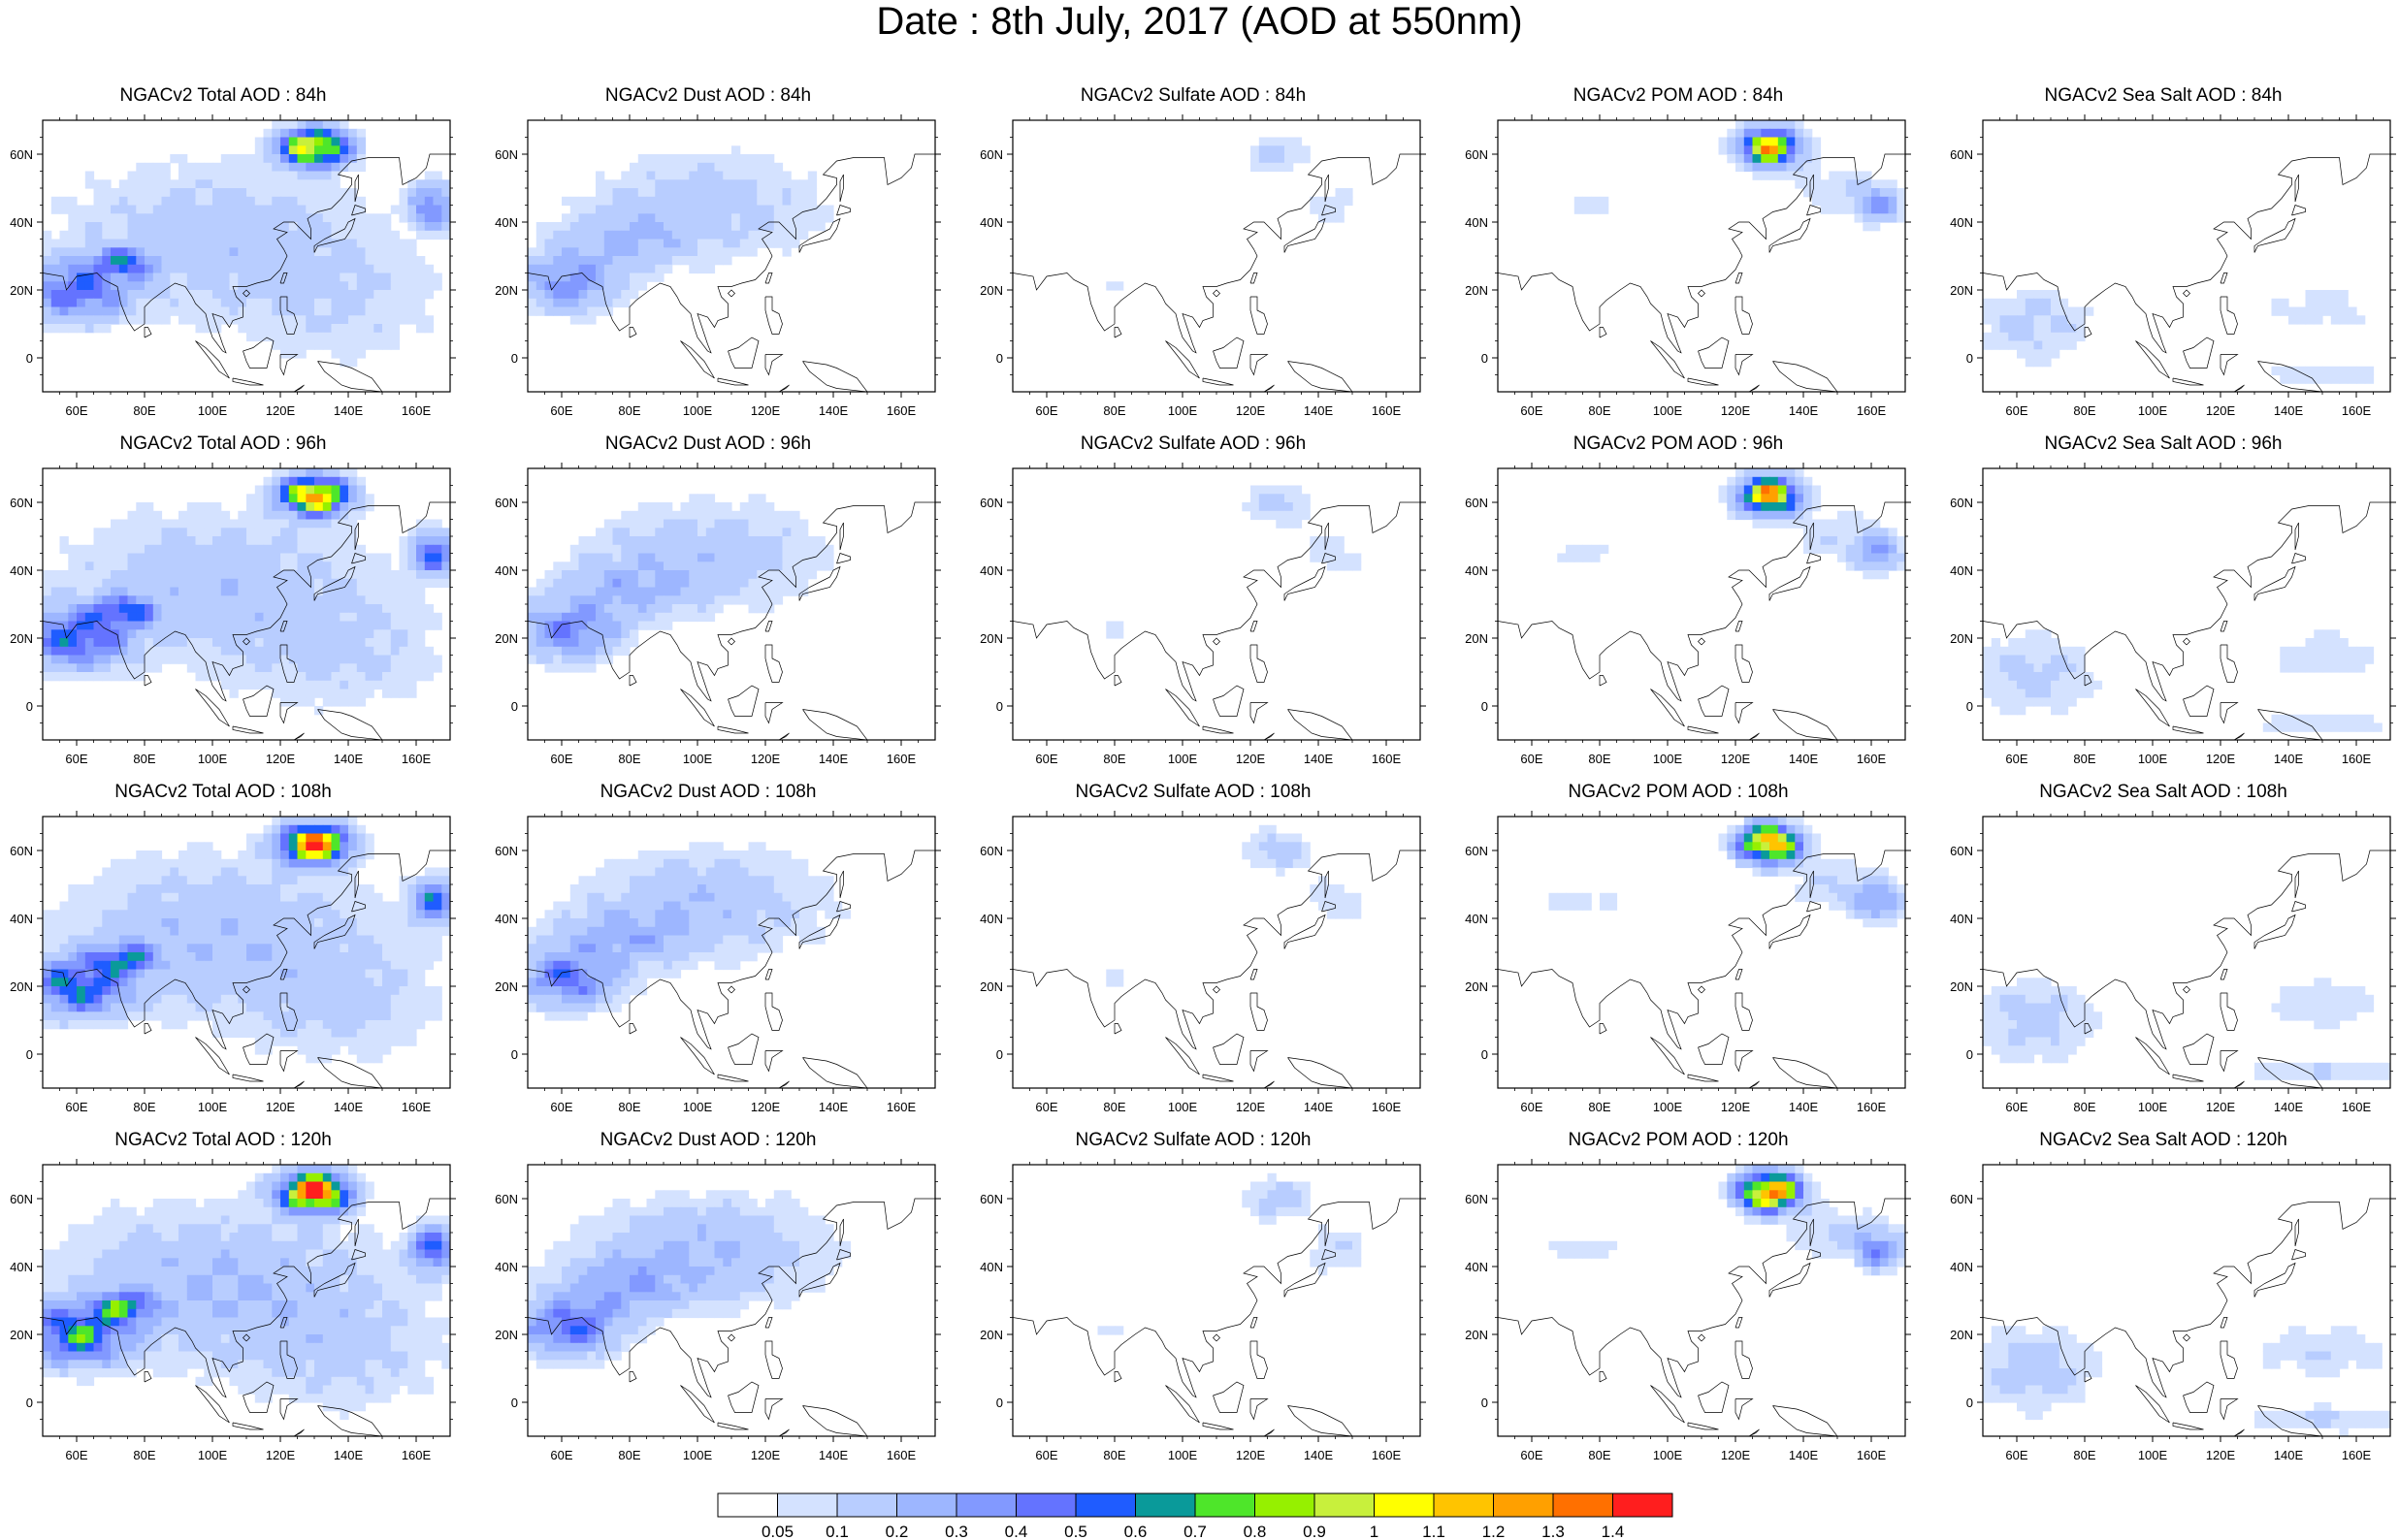  What do you see at coordinates (2163, 1140) in the screenshot?
I see `panel-title: NGACv2 Sea Salt AOD : 120h` at bounding box center [2163, 1140].